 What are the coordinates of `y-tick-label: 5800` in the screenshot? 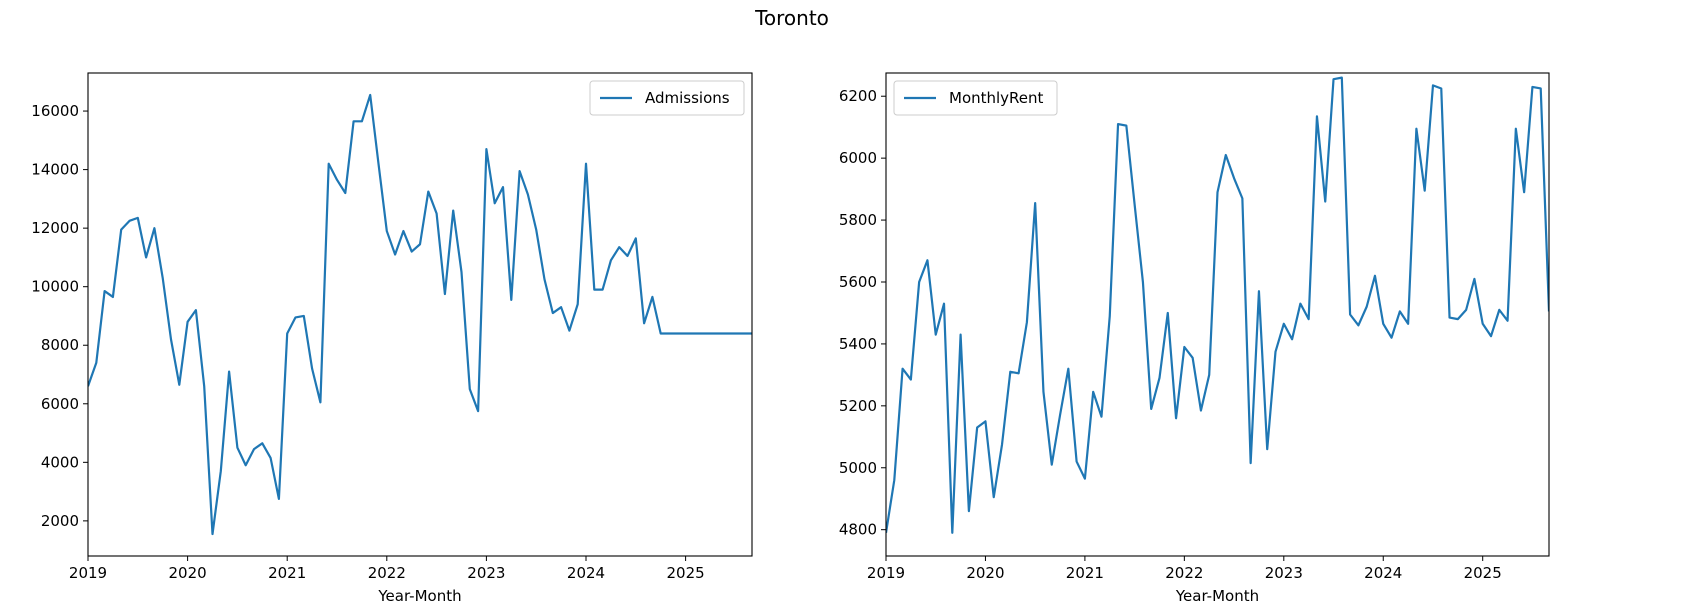 It's located at (858, 220).